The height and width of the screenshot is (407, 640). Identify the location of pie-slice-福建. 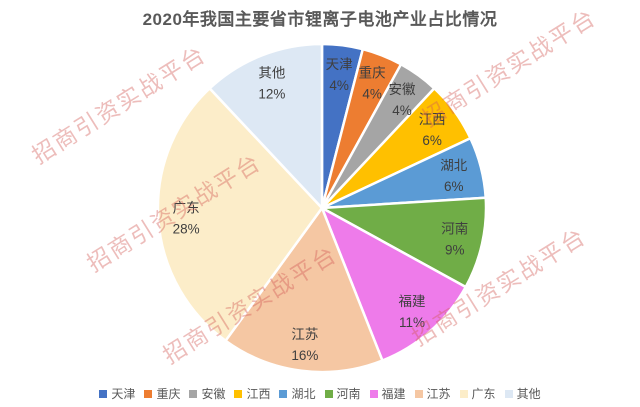
(393, 284).